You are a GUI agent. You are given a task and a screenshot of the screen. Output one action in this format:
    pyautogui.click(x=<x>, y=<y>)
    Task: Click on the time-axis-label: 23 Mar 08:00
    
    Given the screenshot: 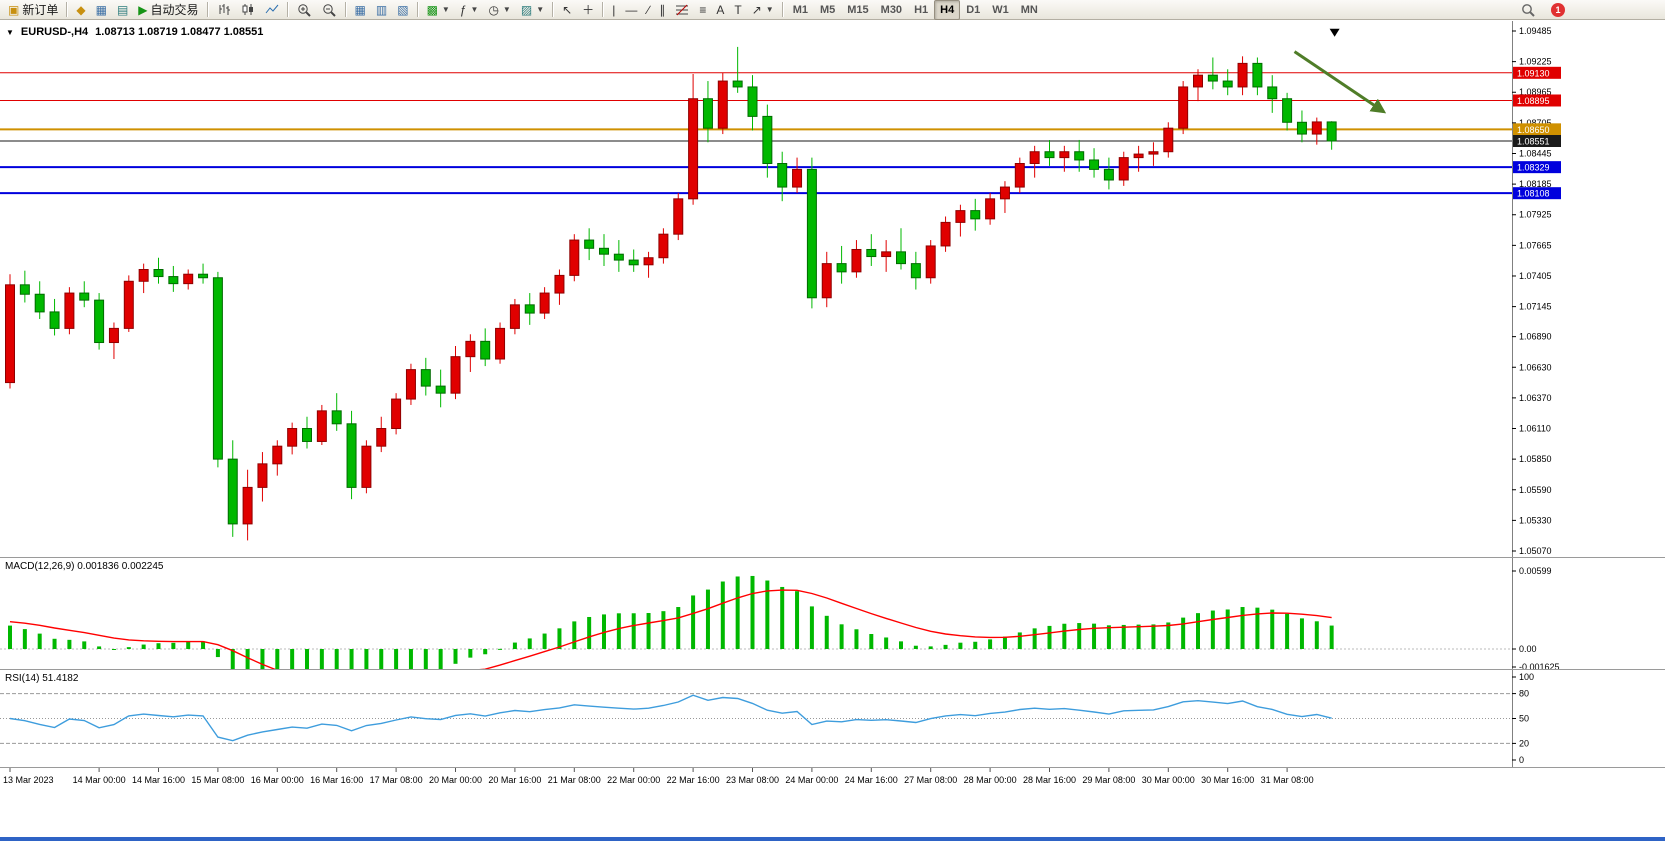 What is the action you would take?
    pyautogui.click(x=752, y=780)
    